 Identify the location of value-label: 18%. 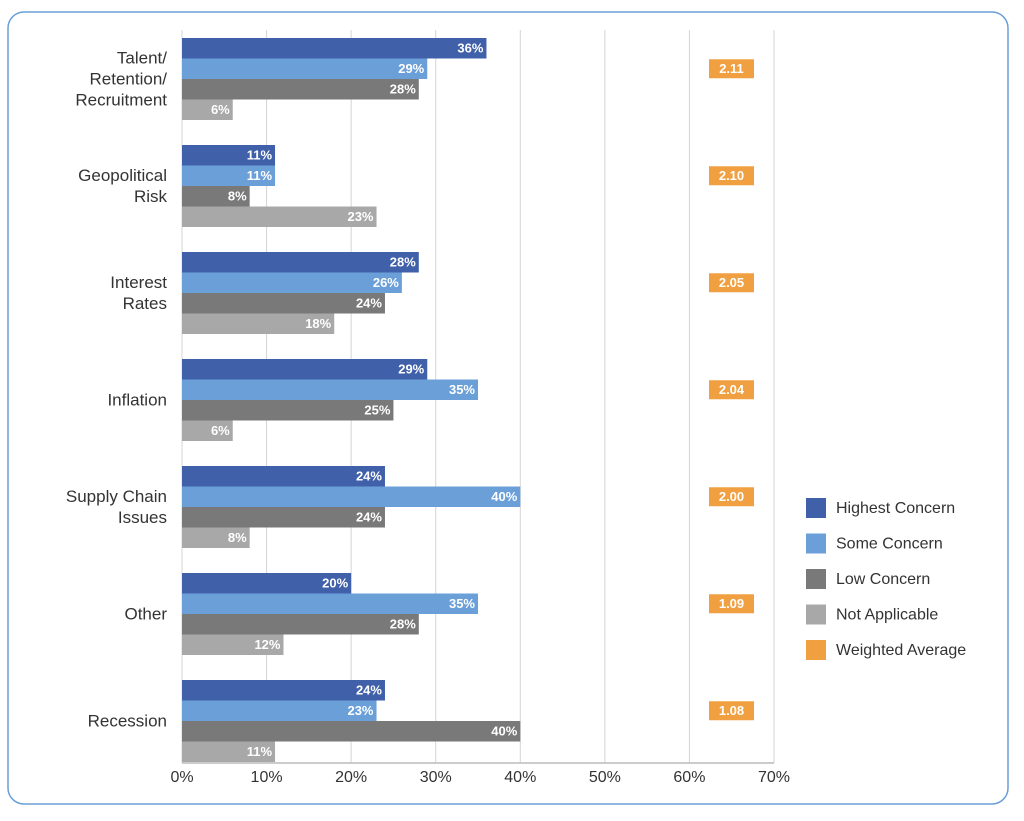
(318, 323).